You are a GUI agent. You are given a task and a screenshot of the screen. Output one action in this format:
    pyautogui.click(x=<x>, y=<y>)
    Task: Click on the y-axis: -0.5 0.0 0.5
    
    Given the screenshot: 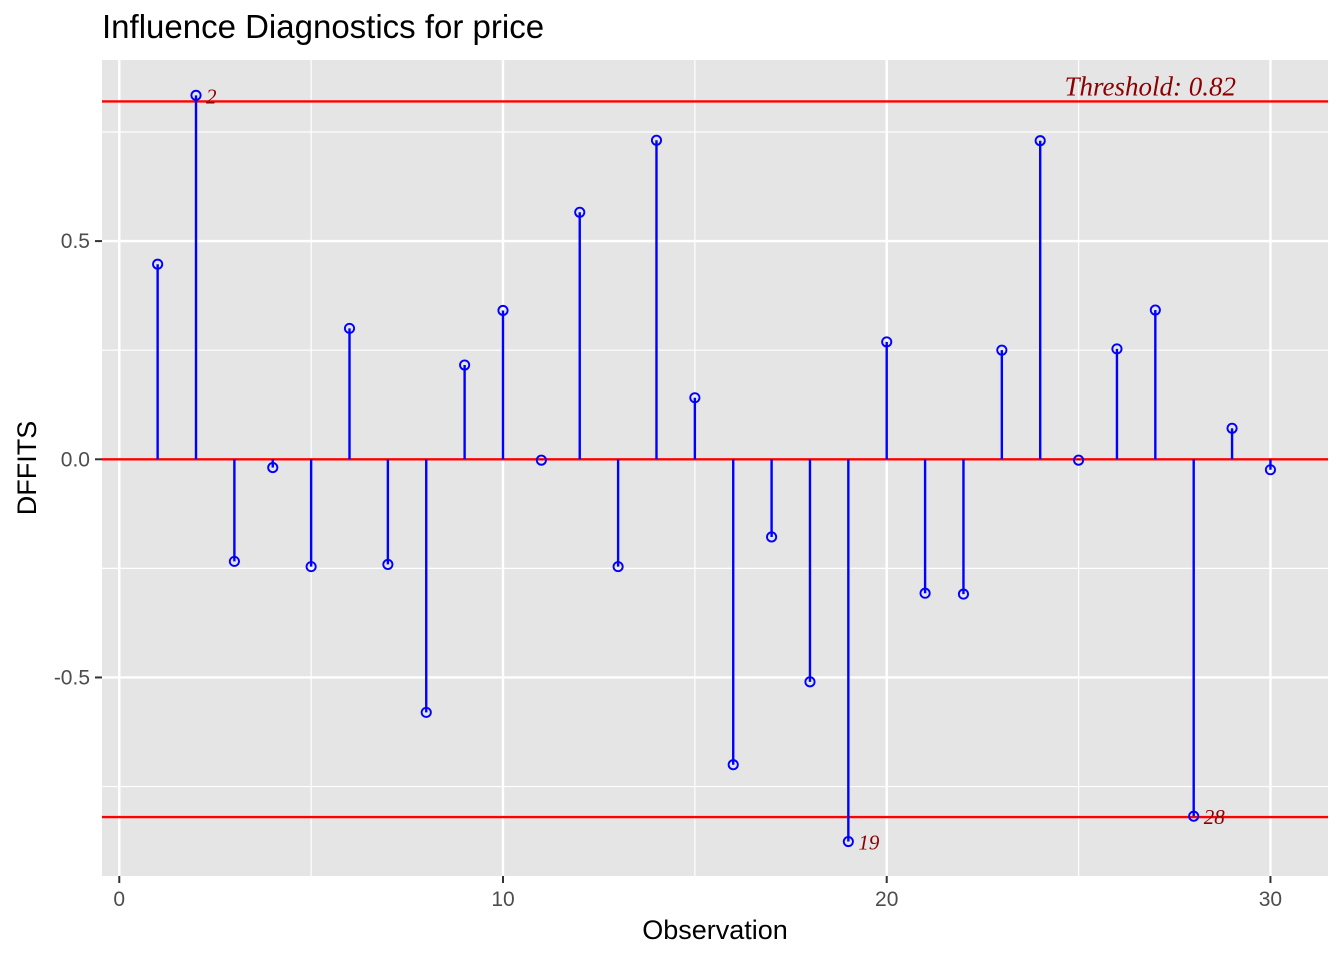 What is the action you would take?
    pyautogui.click(x=78, y=459)
    